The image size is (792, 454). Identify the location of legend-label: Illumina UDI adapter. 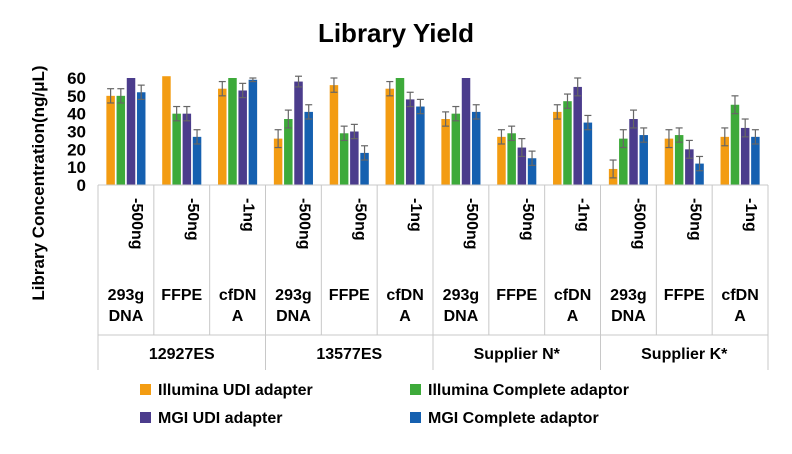
(235, 390).